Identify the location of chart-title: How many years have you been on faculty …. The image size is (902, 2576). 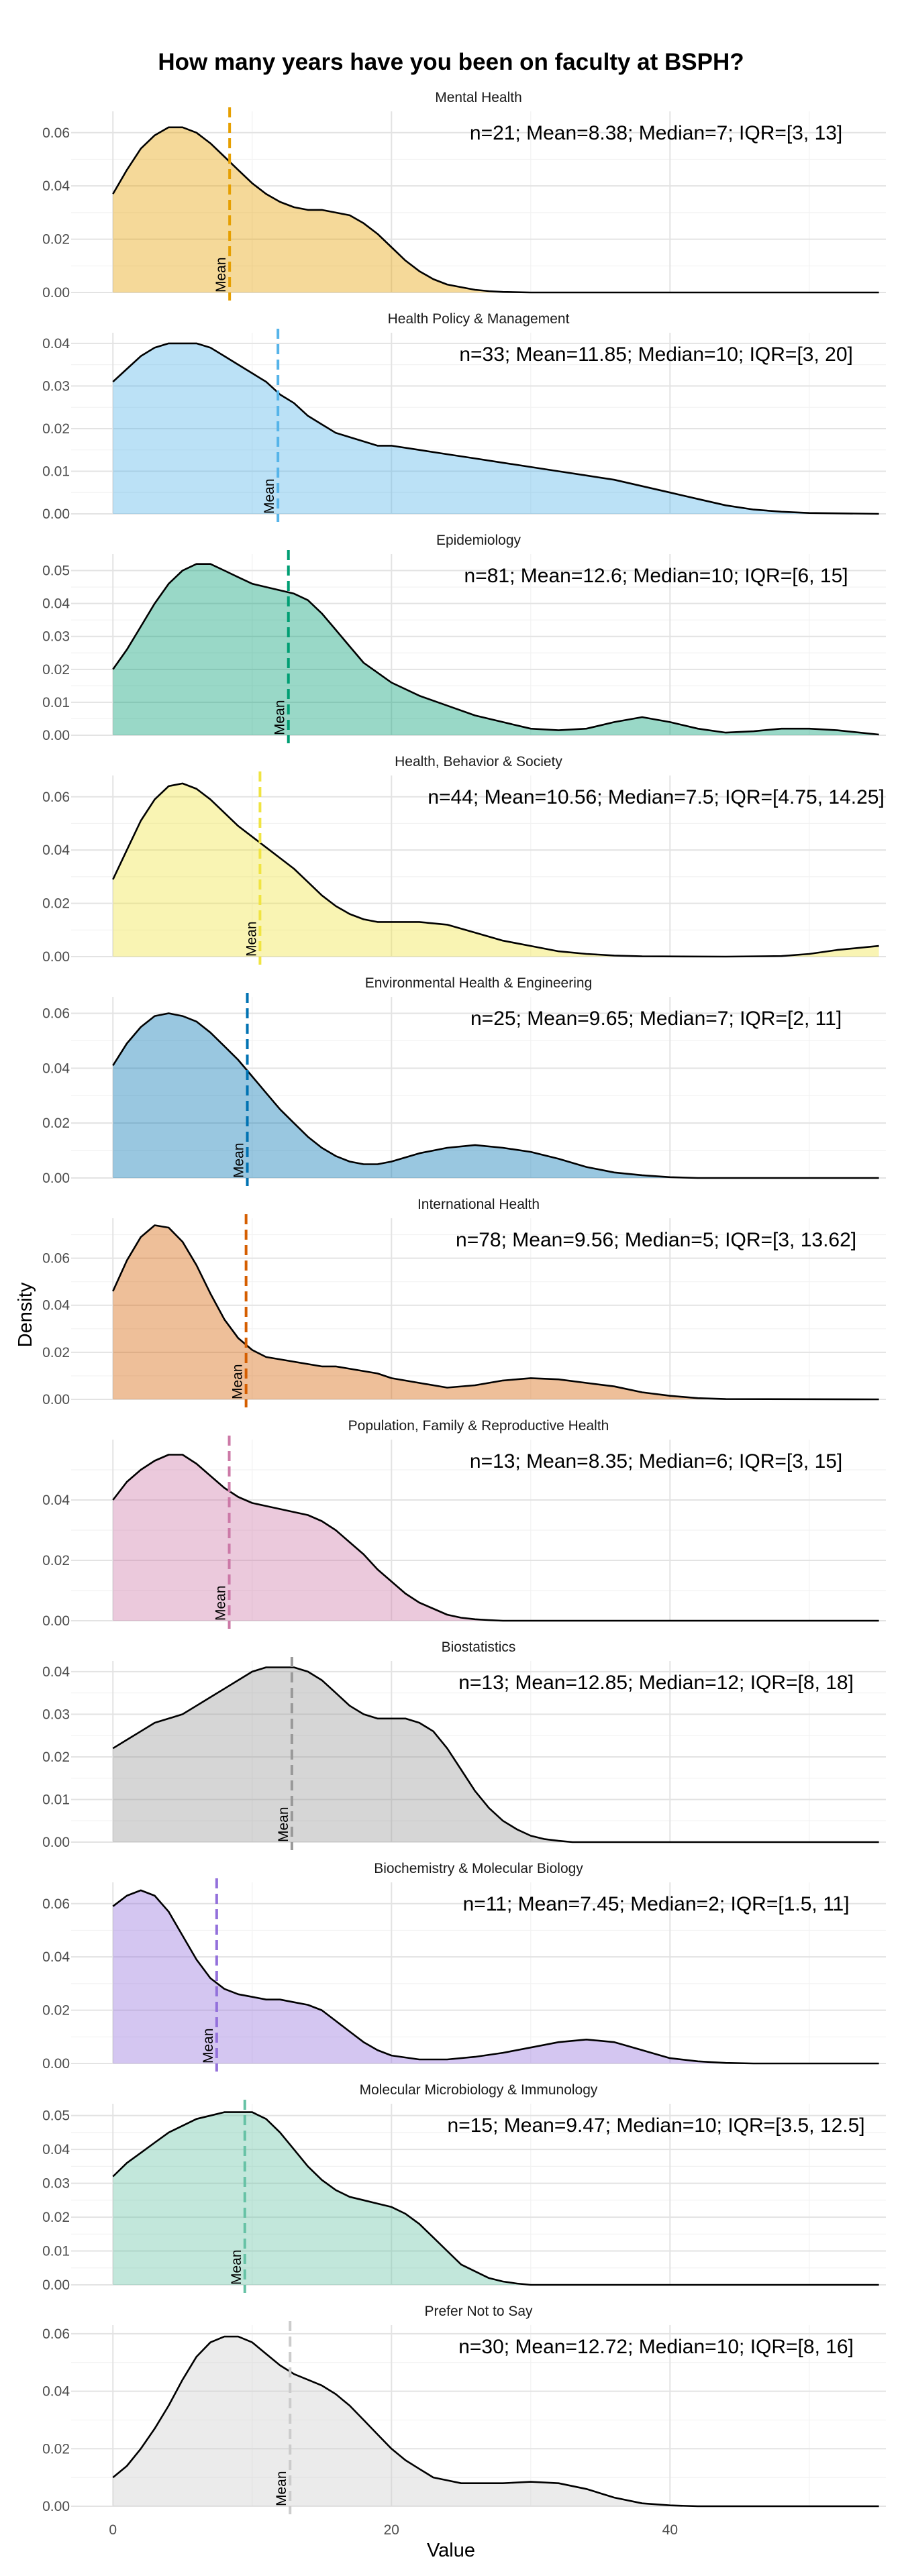
(451, 62).